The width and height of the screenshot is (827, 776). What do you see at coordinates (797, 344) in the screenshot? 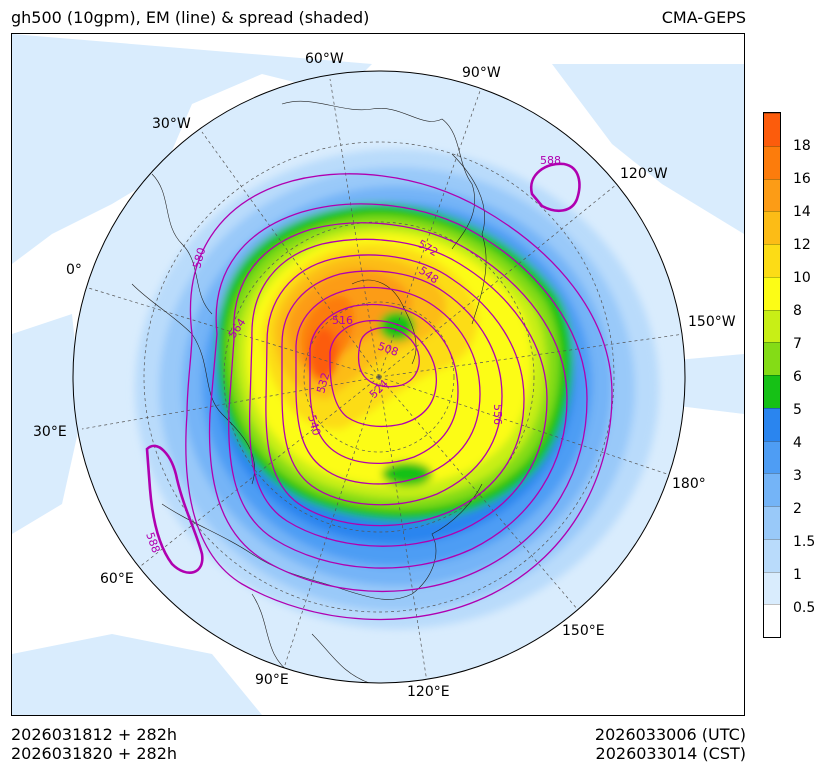
I see `colorbar-label: 7` at bounding box center [797, 344].